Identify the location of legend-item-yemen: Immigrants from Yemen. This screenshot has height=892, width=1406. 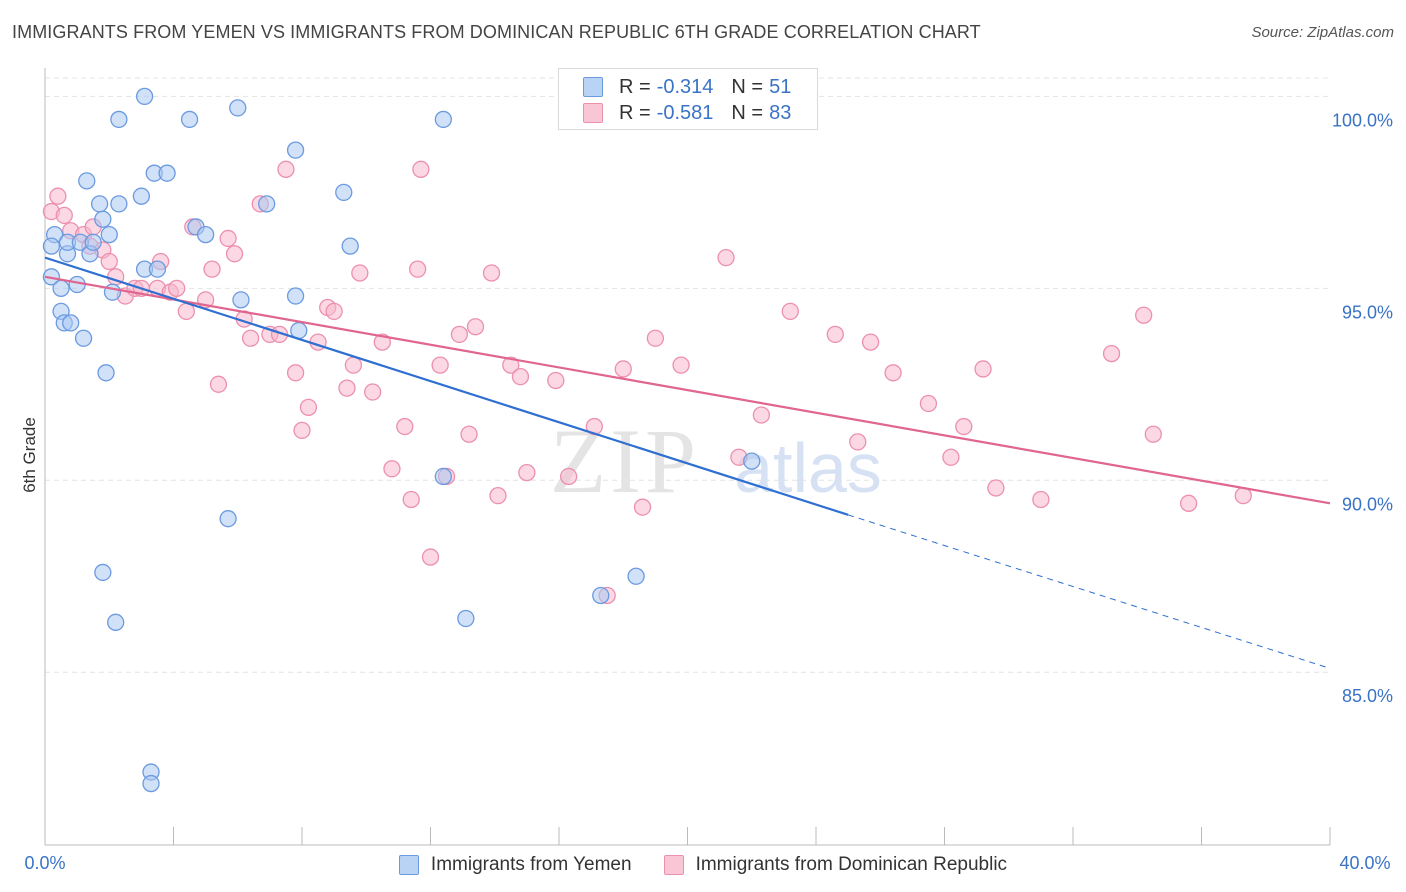
(515, 865).